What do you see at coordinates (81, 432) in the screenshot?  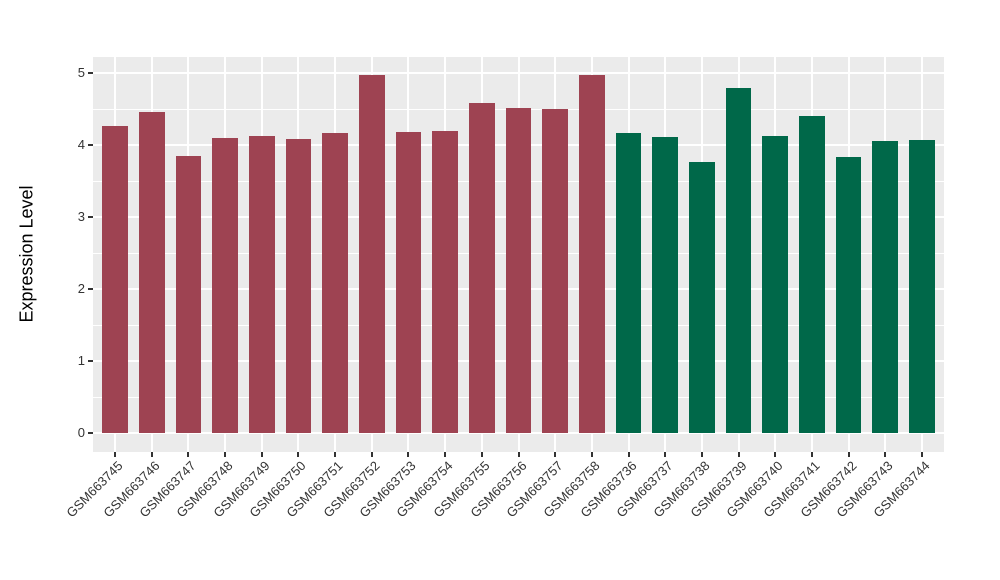 I see `y-tick-label: 0` at bounding box center [81, 432].